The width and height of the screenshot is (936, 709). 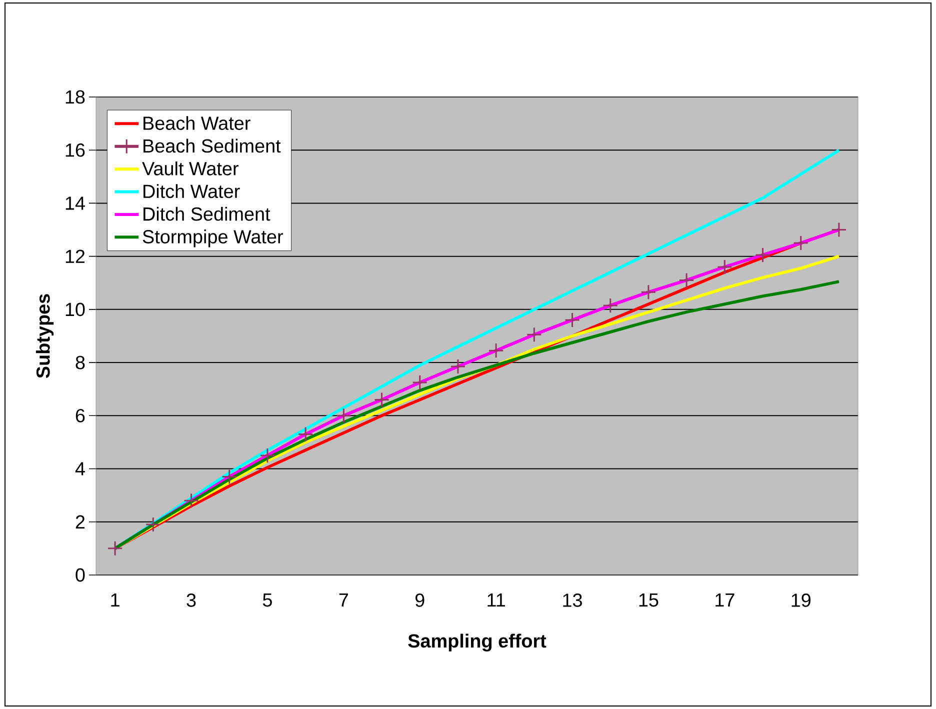 I want to click on y-tick-label: 8, so click(x=80, y=363).